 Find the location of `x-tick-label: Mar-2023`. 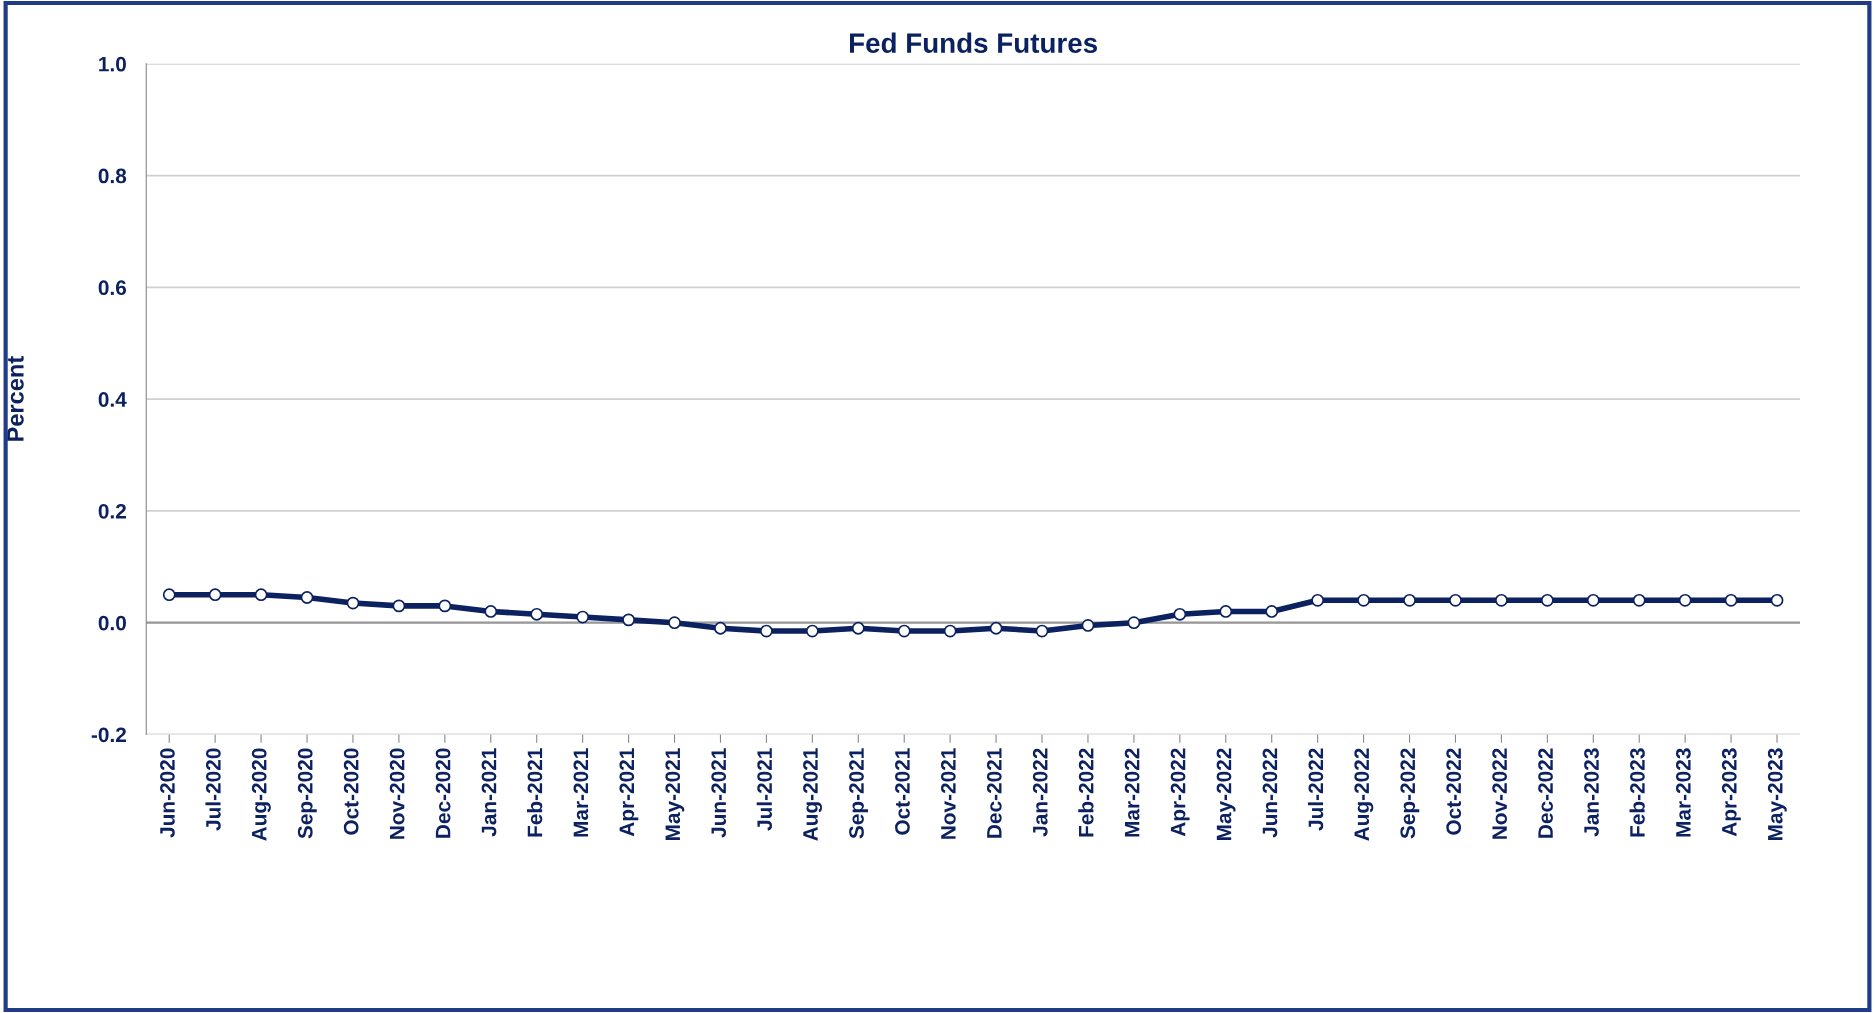

x-tick-label: Mar-2023 is located at coordinates (1683, 792).